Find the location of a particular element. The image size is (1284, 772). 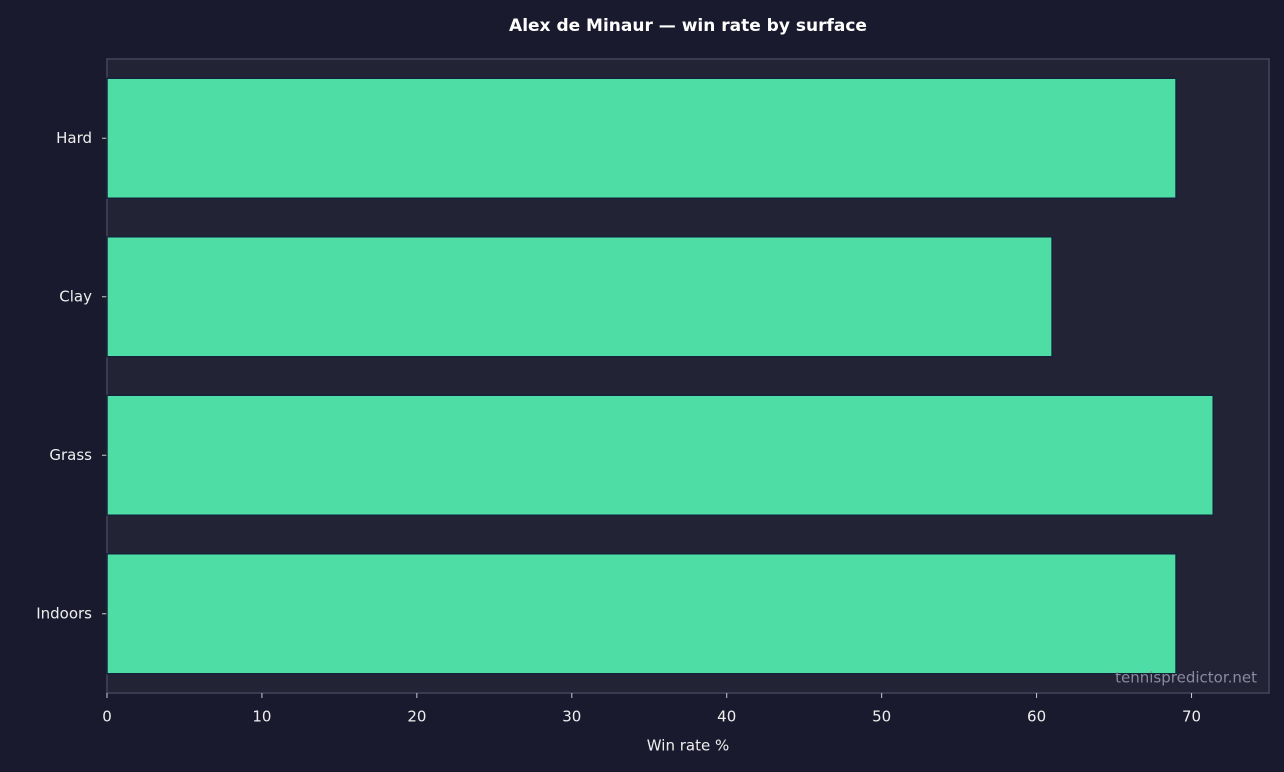

x-tick-label: 0 is located at coordinates (107, 717).